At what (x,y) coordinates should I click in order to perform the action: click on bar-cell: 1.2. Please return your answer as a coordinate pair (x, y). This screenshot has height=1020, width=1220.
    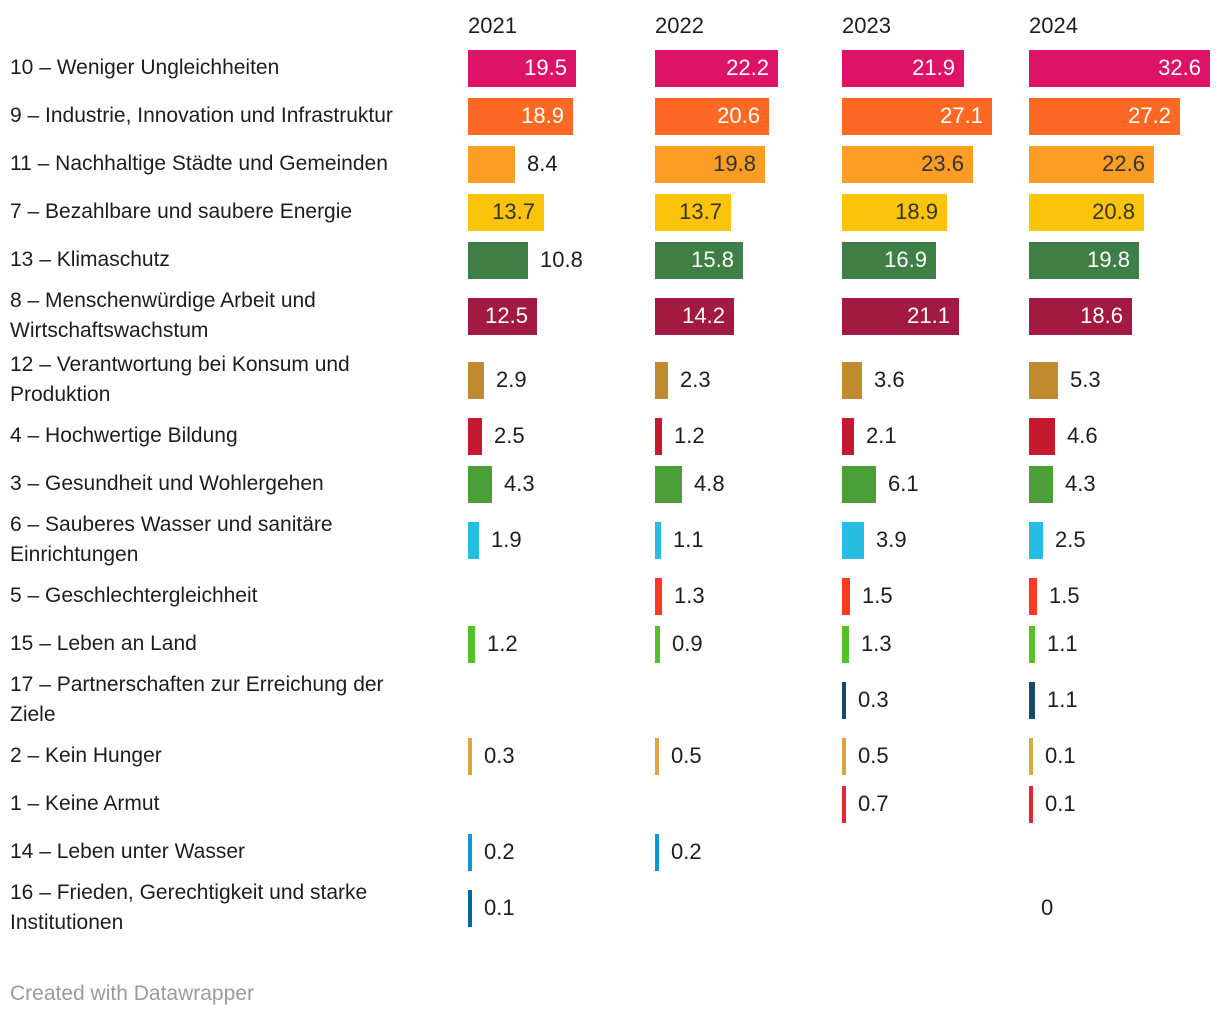
    Looking at the image, I should click on (561, 644).